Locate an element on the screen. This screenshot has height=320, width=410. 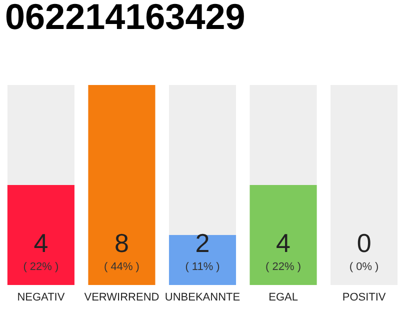
chart-title: 062214163429 is located at coordinates (125, 18).